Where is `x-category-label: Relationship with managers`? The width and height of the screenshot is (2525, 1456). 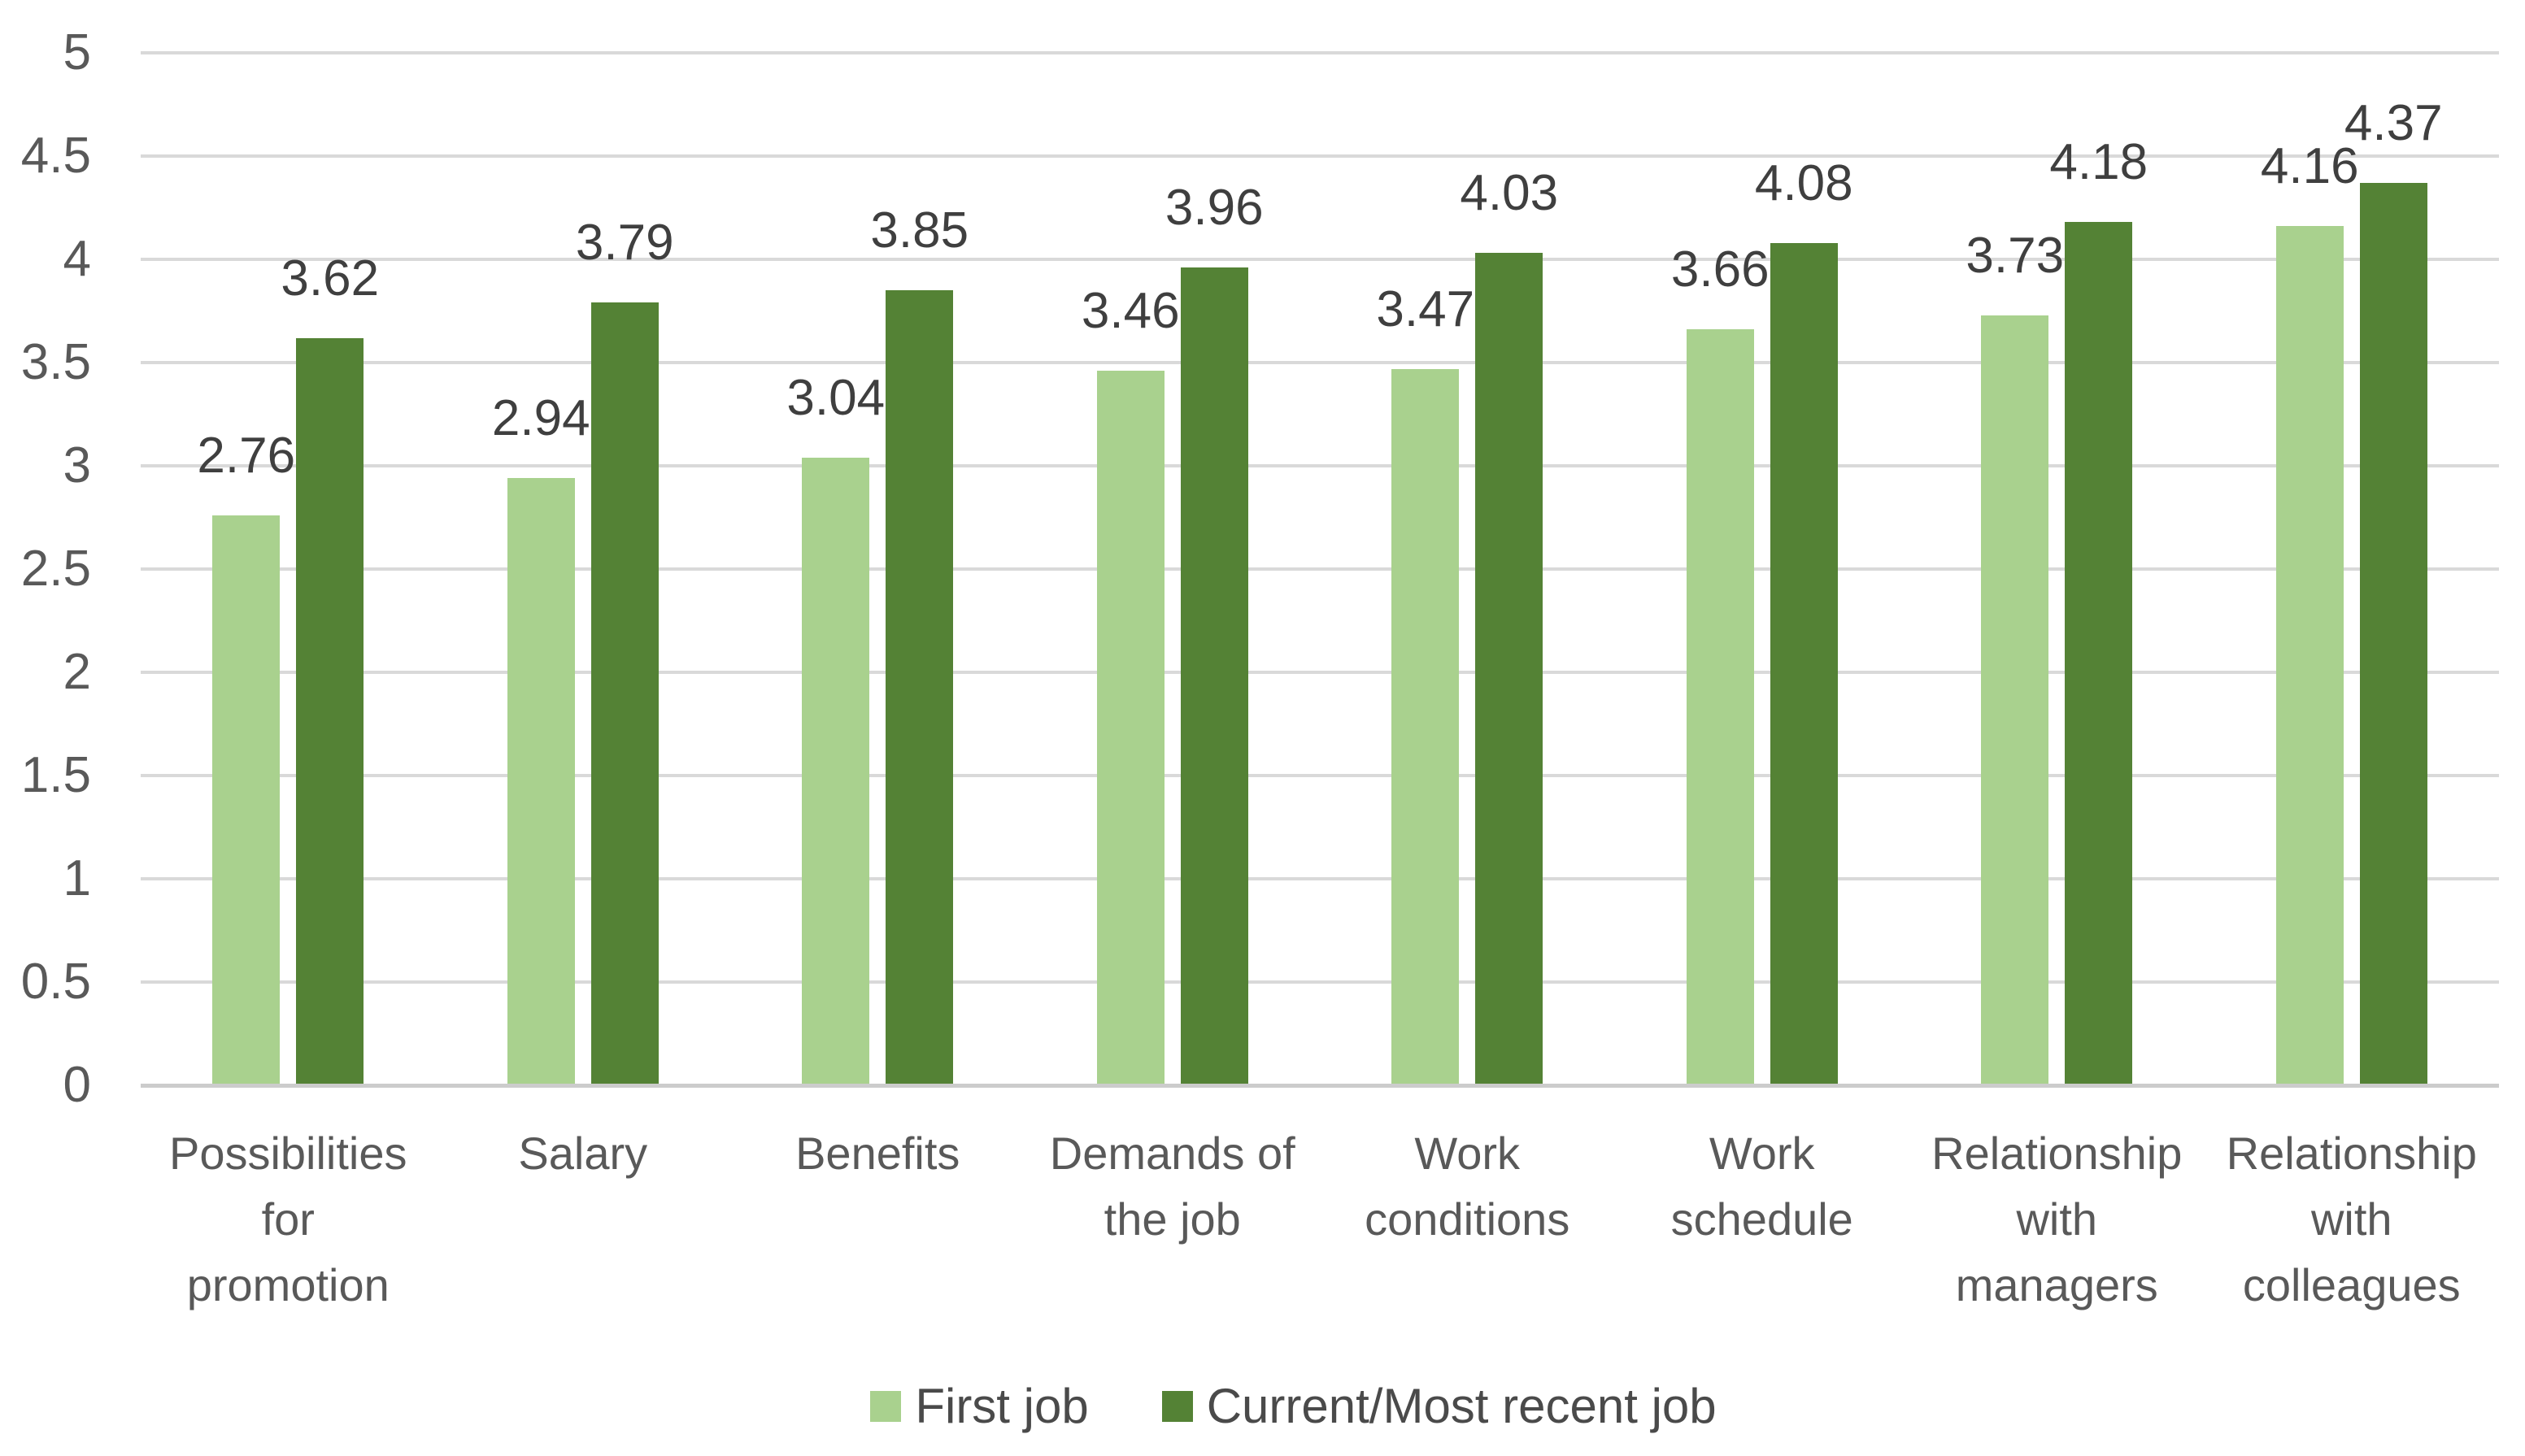
x-category-label: Relationship with managers is located at coordinates (2057, 1219).